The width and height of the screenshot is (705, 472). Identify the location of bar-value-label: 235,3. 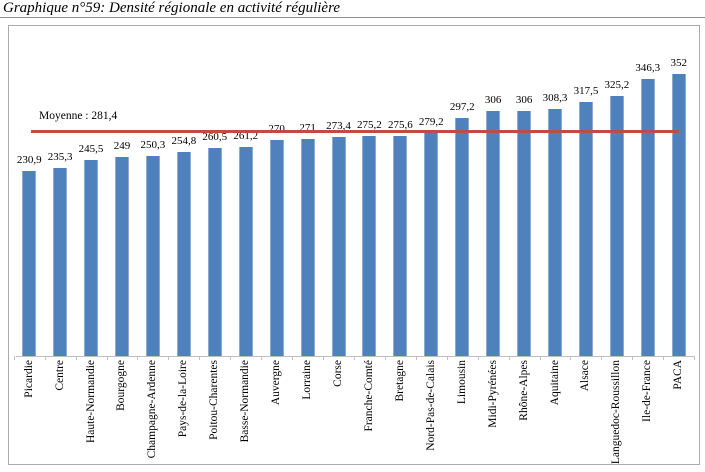
(60, 156).